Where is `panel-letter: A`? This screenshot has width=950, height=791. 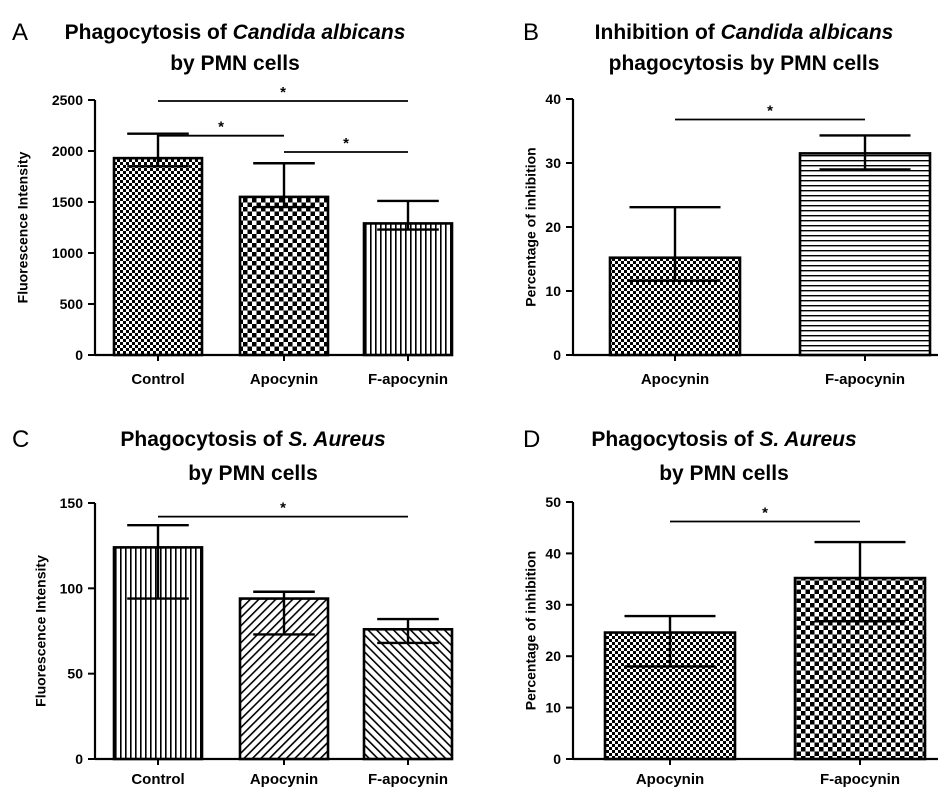
panel-letter: A is located at coordinates (20, 32).